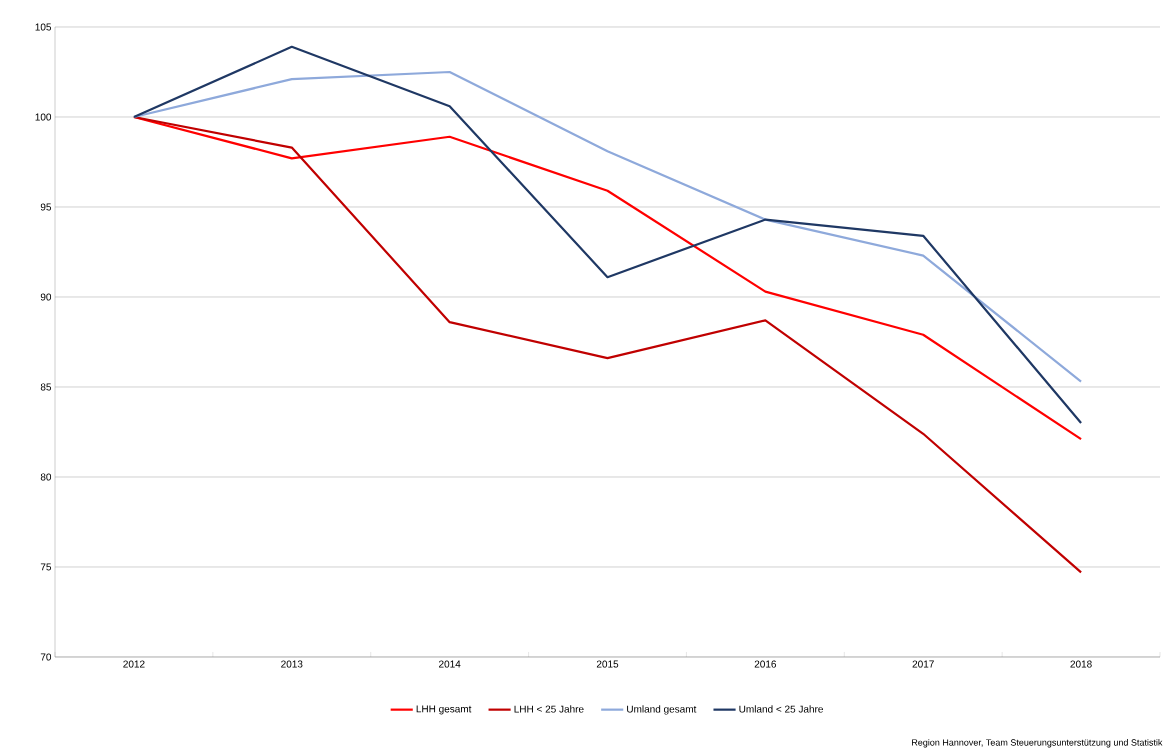 The height and width of the screenshot is (754, 1170). Describe the element at coordinates (607, 664) in the screenshot. I see `x-tick-label: 2015` at that location.